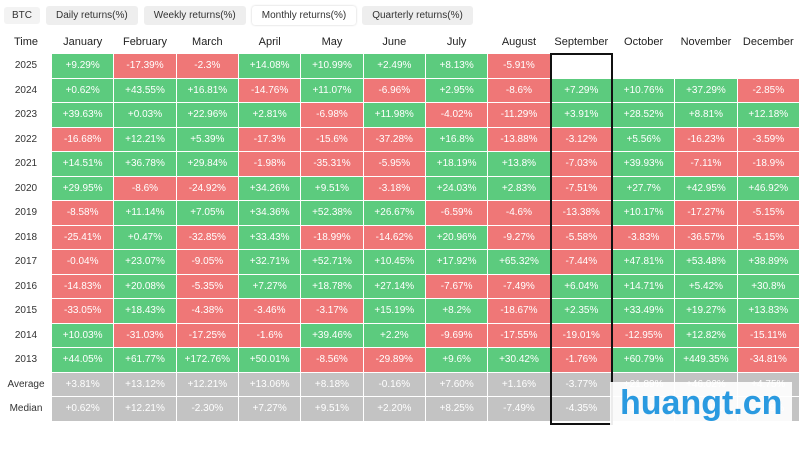 The width and height of the screenshot is (800, 453). What do you see at coordinates (643, 164) in the screenshot?
I see `return-cell: +39.93%` at bounding box center [643, 164].